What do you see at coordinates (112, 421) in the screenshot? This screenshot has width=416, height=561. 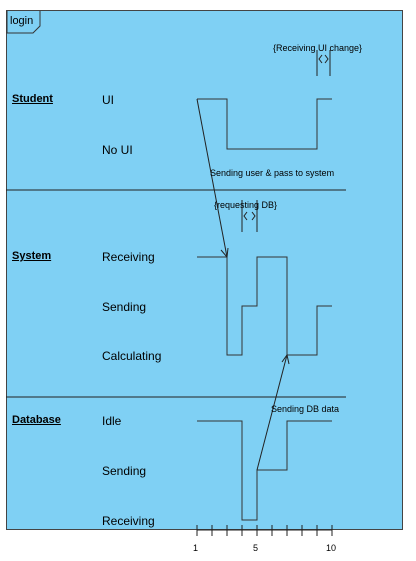 I see `state-label: Idle` at bounding box center [112, 421].